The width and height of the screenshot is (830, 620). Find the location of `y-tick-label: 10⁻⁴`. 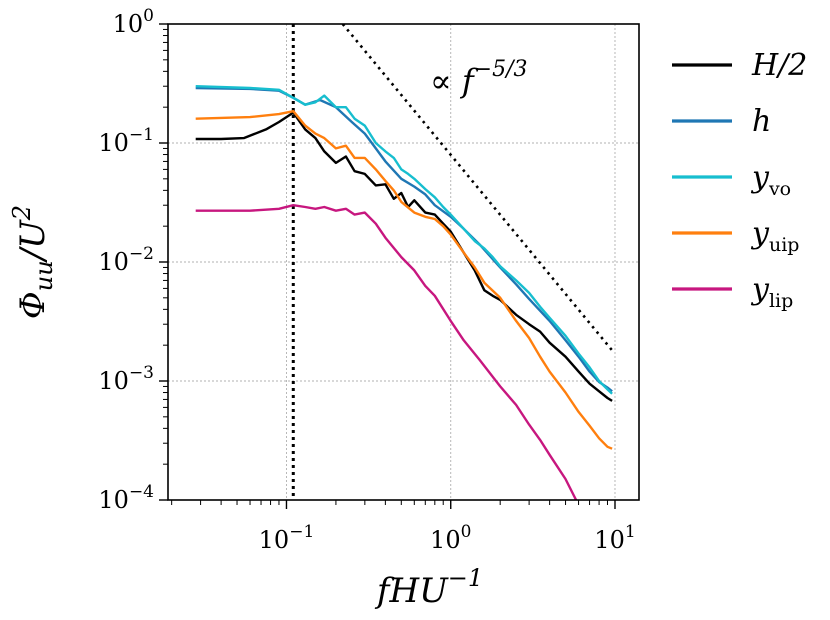

y-tick-label: 10⁻⁴ is located at coordinates (126, 498).